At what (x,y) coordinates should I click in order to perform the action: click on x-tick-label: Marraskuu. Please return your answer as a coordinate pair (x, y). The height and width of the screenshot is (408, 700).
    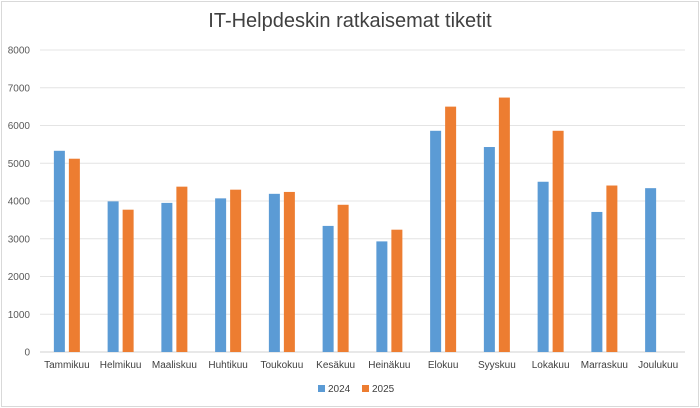
    Looking at the image, I should click on (604, 365).